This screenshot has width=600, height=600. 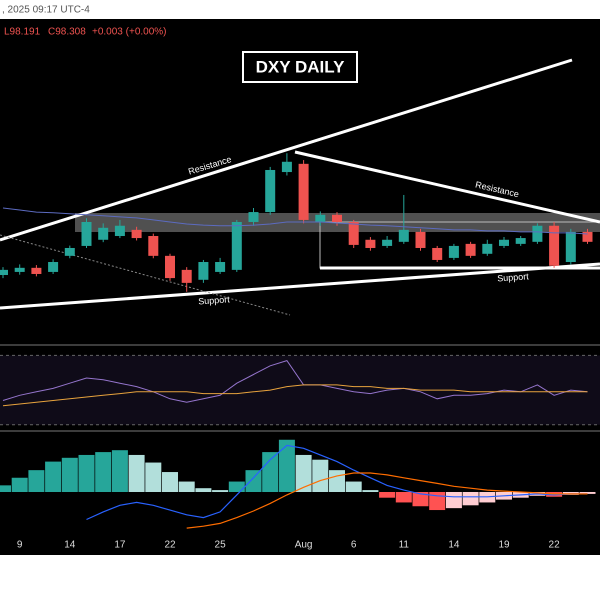 I want to click on moving-average, so click(x=295, y=221).